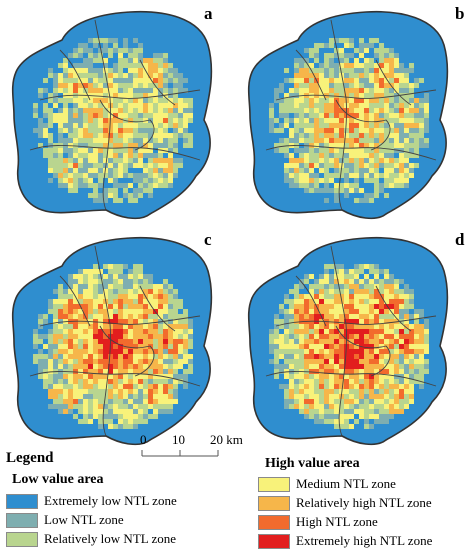 This screenshot has width=472, height=550. I want to click on scale-bar: 0 10 20 km, so click(240, 446).